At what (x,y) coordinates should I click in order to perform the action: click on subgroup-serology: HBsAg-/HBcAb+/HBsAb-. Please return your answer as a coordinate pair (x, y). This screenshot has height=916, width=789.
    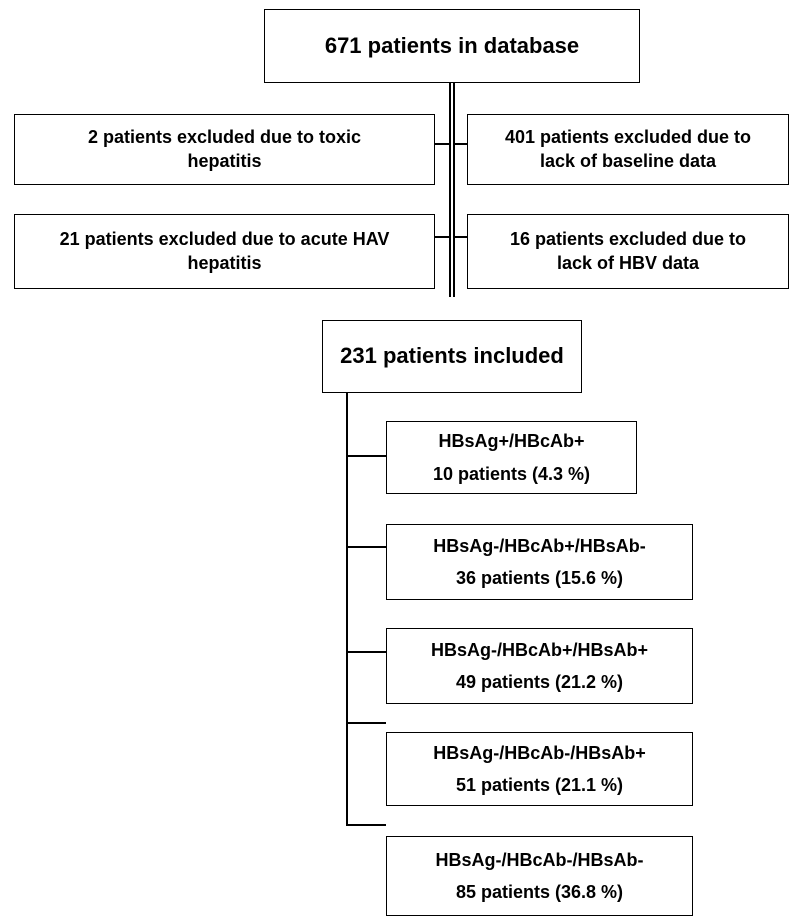
    Looking at the image, I should click on (539, 546).